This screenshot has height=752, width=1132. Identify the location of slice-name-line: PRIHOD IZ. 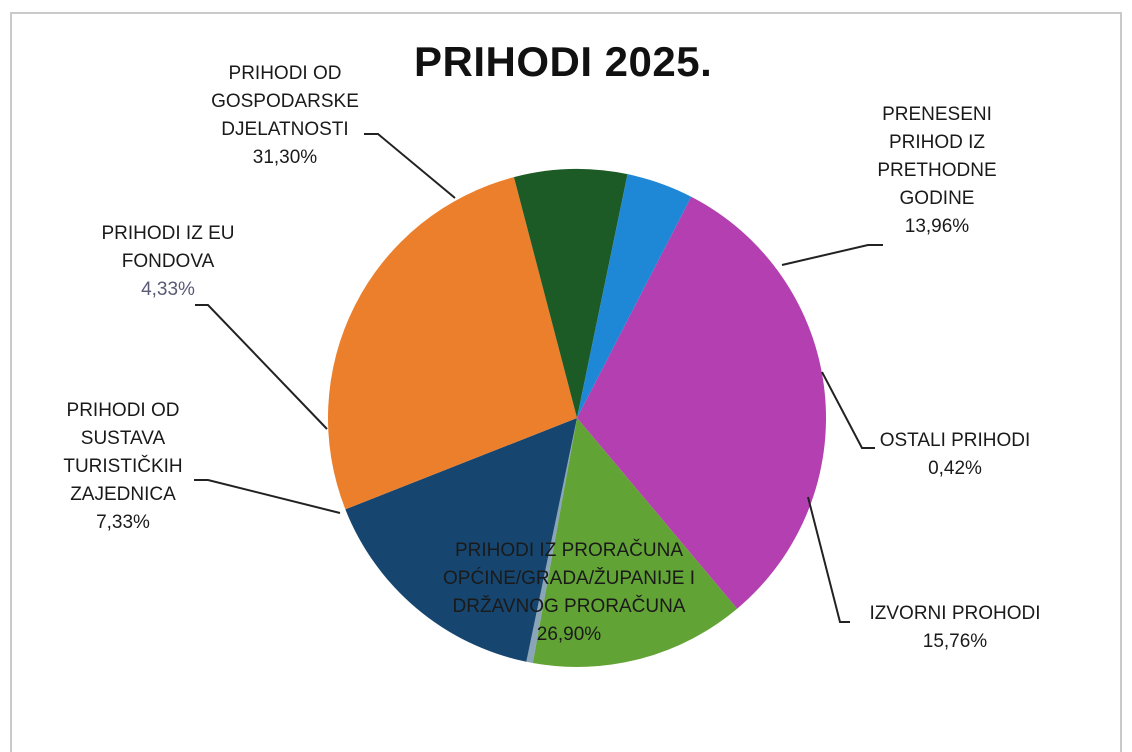
(937, 142).